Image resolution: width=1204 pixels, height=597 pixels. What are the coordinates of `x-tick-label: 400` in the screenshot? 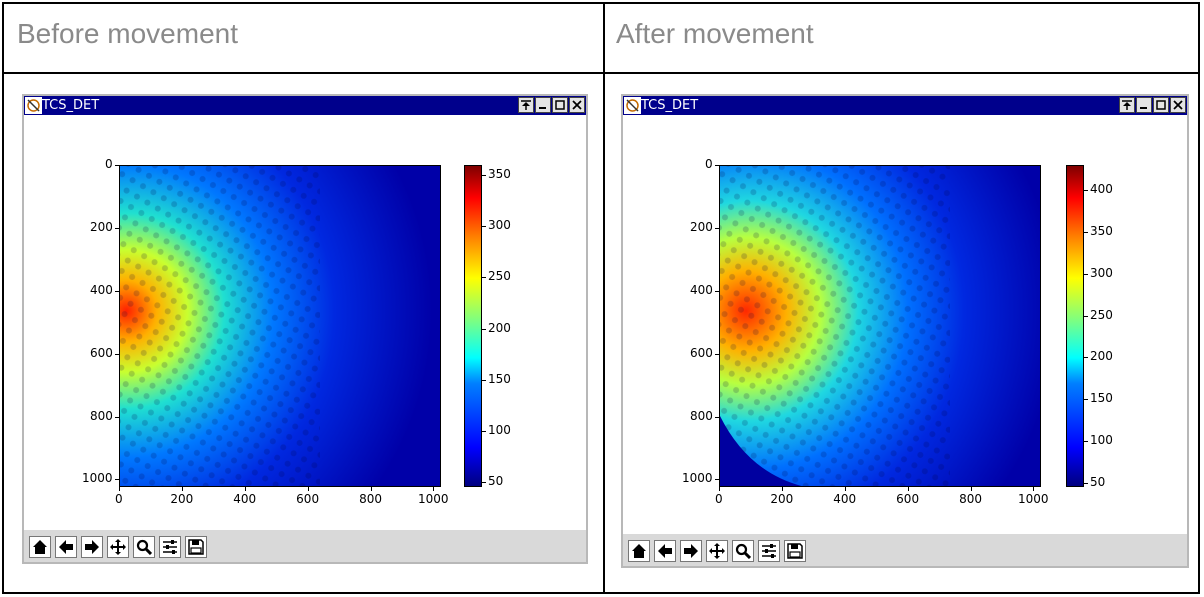 It's located at (245, 499).